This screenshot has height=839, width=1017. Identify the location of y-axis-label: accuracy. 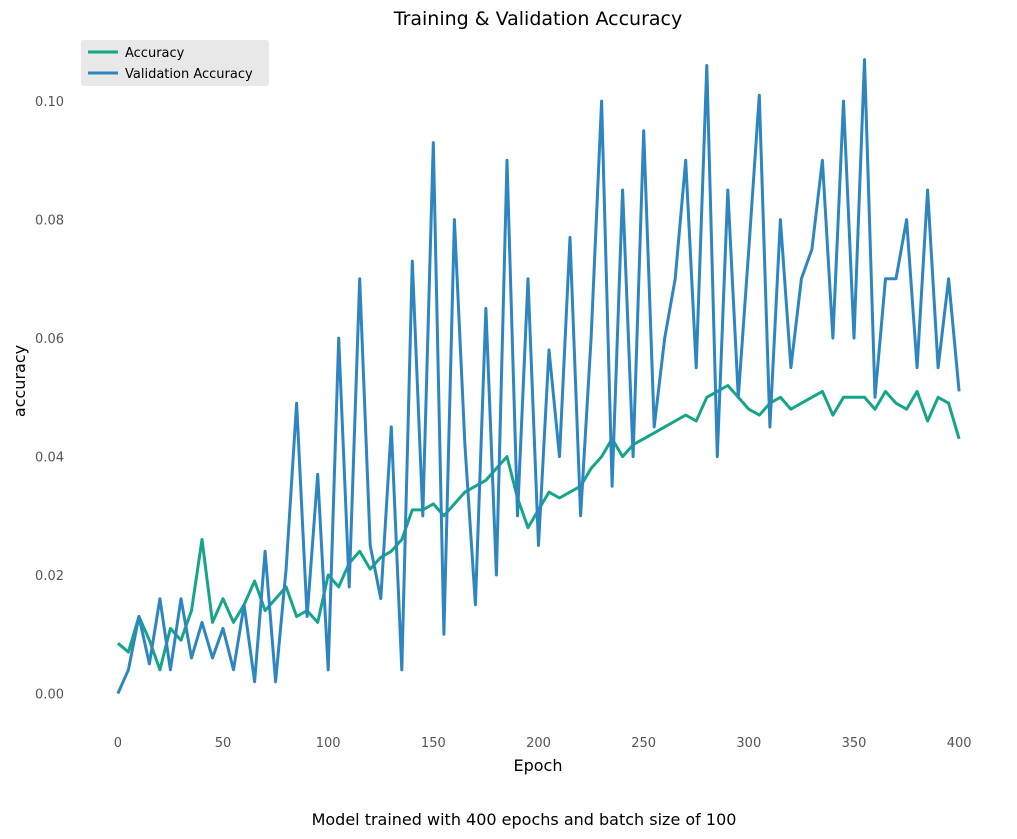
(19, 381).